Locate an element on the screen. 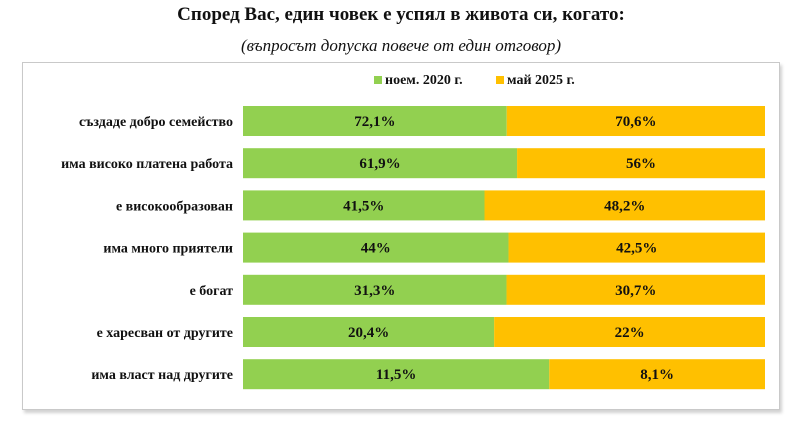 This screenshot has height=422, width=802. data-label-2025: 56% is located at coordinates (641, 164).